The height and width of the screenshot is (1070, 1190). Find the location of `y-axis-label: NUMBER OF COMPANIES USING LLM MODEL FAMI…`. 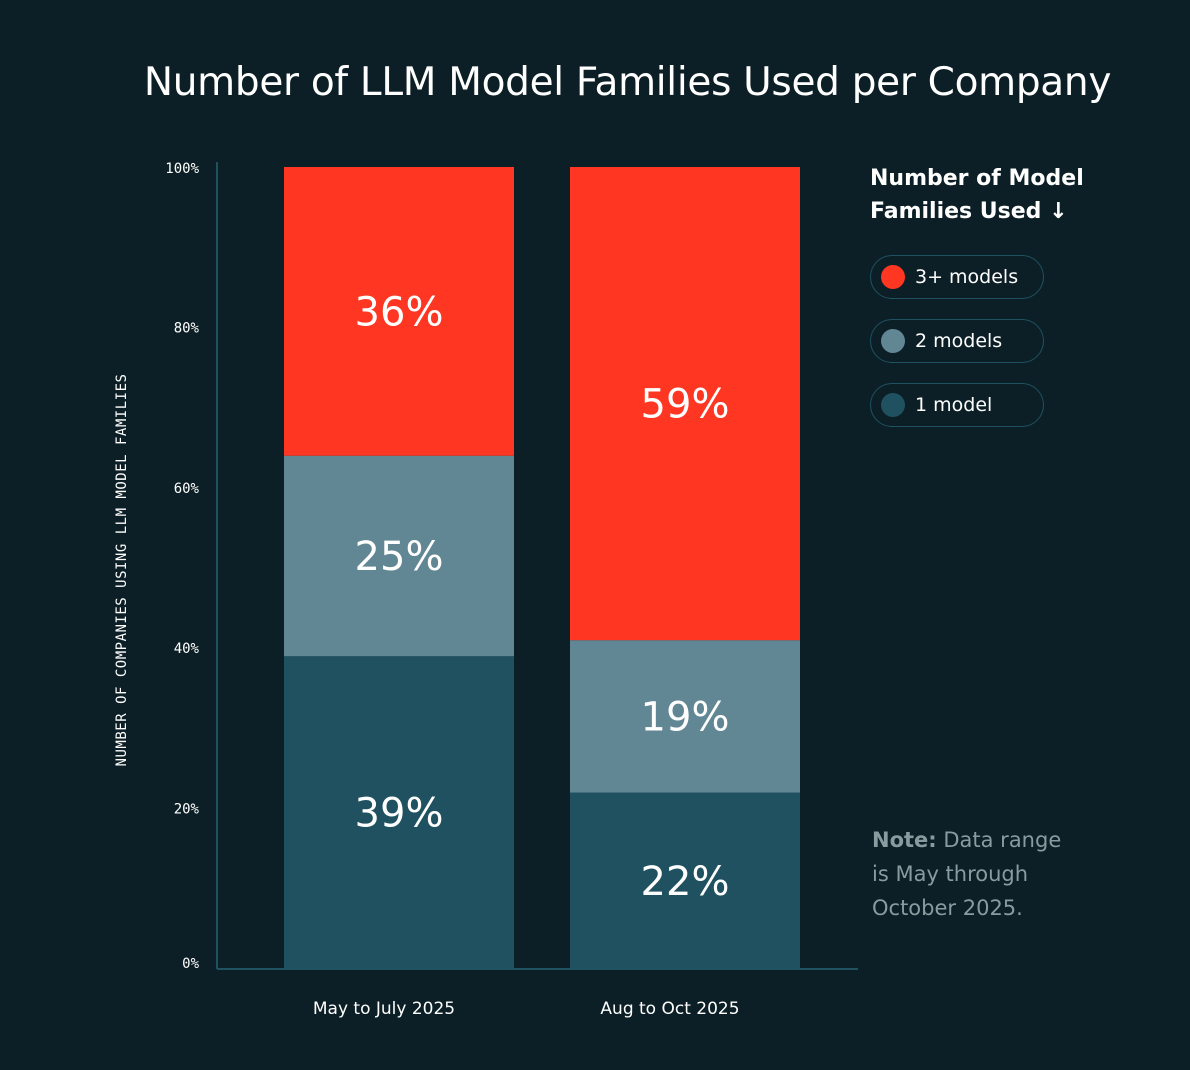

y-axis-label: NUMBER OF COMPANIES USING LLM MODEL FAMI… is located at coordinates (122, 570).